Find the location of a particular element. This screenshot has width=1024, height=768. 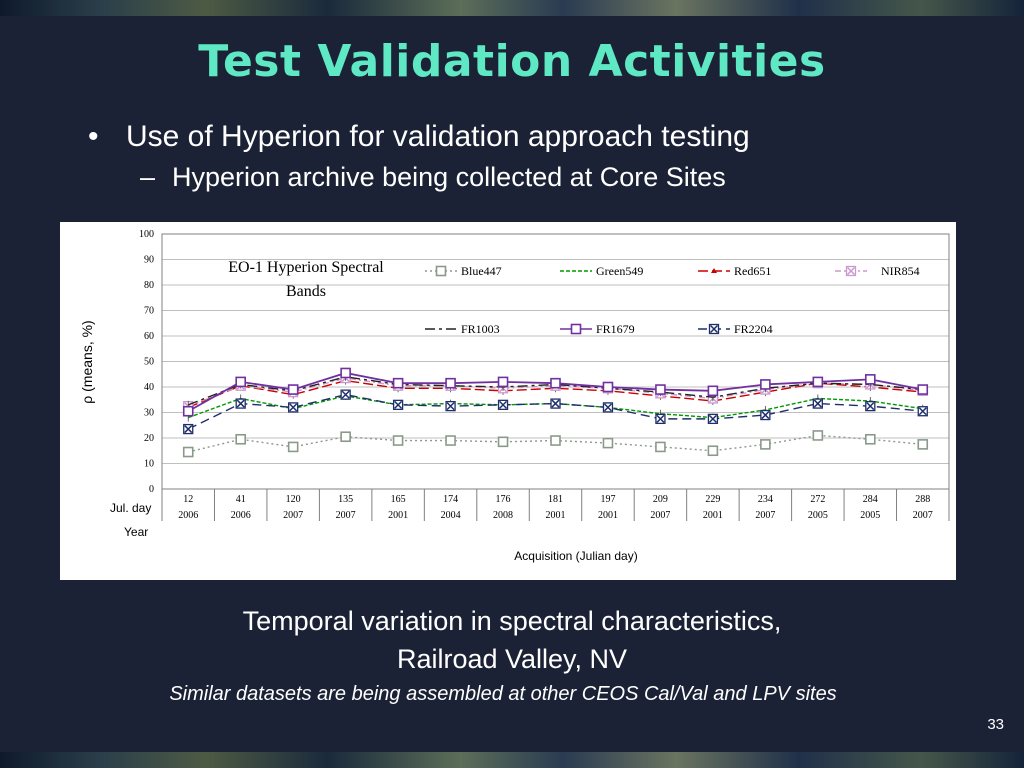

row-label-year: Year is located at coordinates (136, 532).